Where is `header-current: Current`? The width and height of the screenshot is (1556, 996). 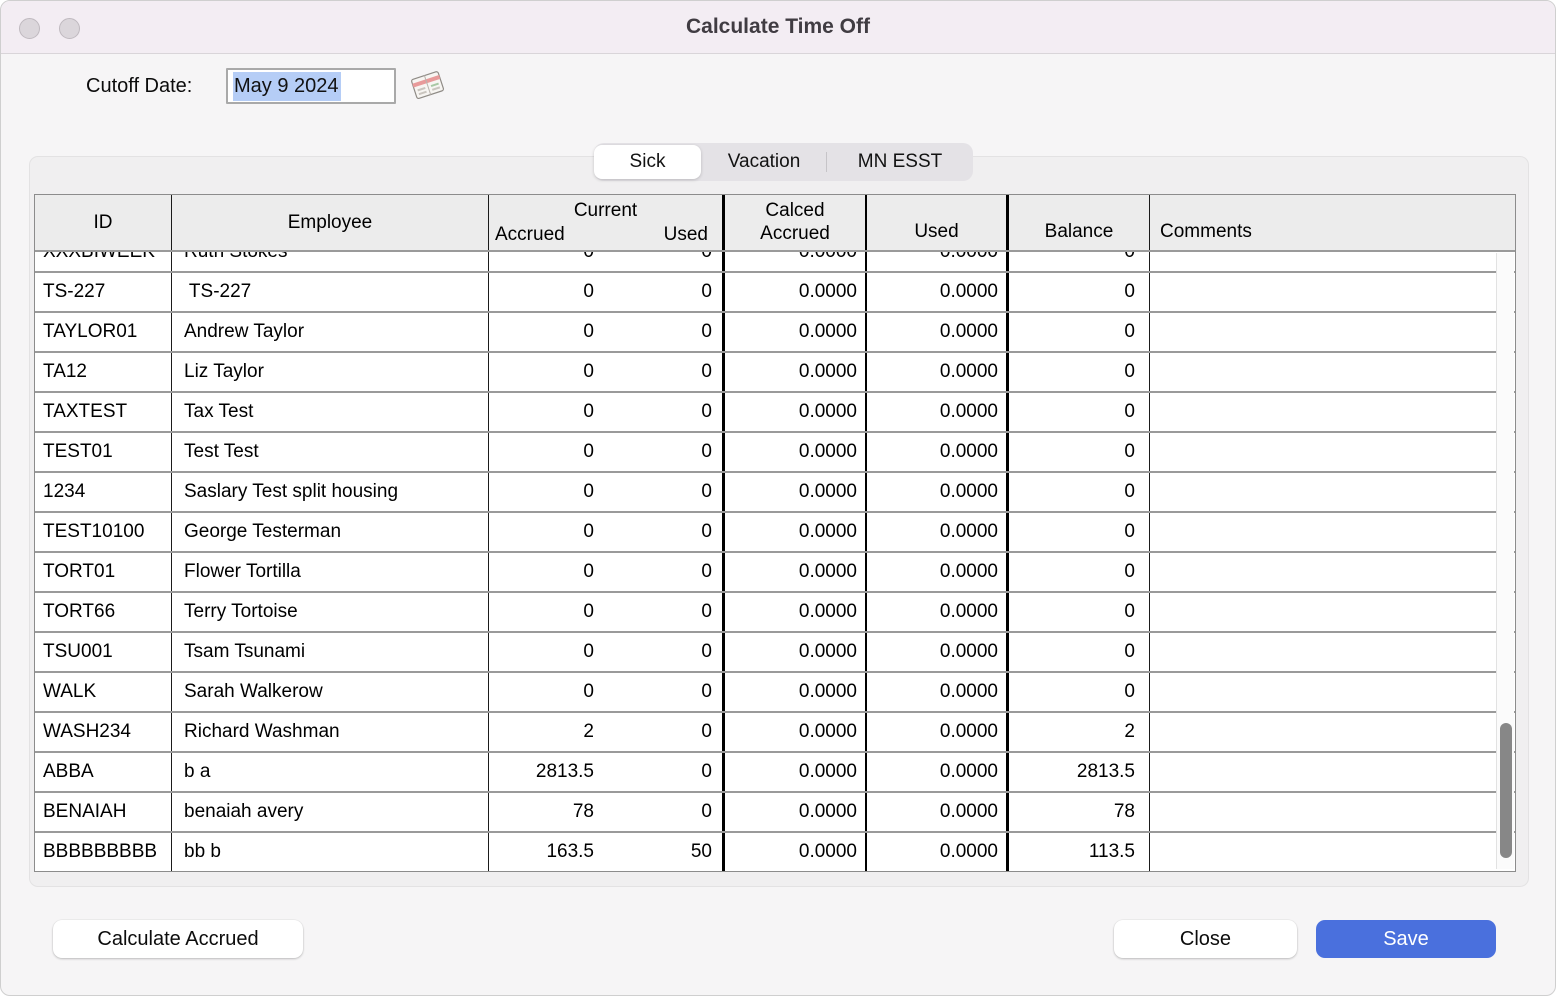
header-current: Current is located at coordinates (605, 210).